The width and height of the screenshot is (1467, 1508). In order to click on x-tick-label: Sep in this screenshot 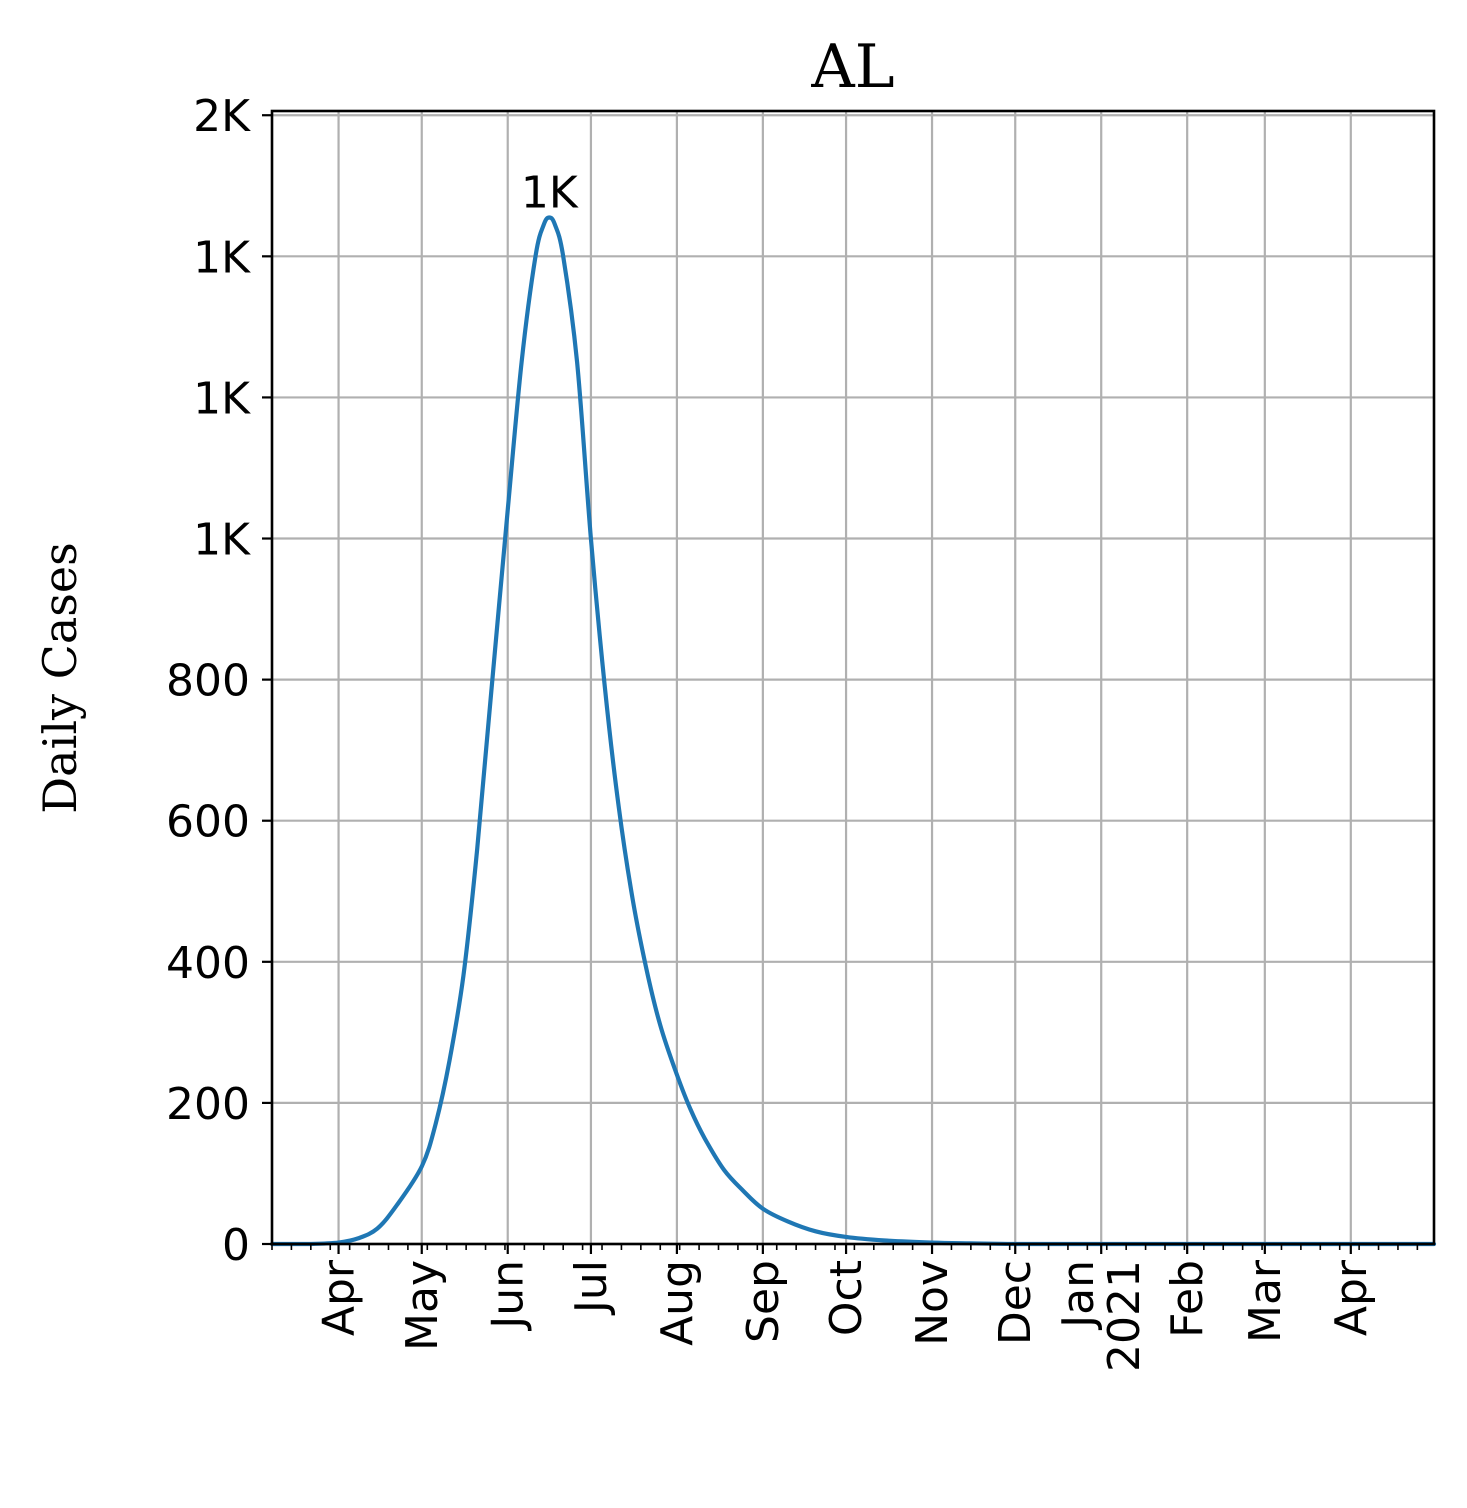, I will do `click(763, 1301)`.